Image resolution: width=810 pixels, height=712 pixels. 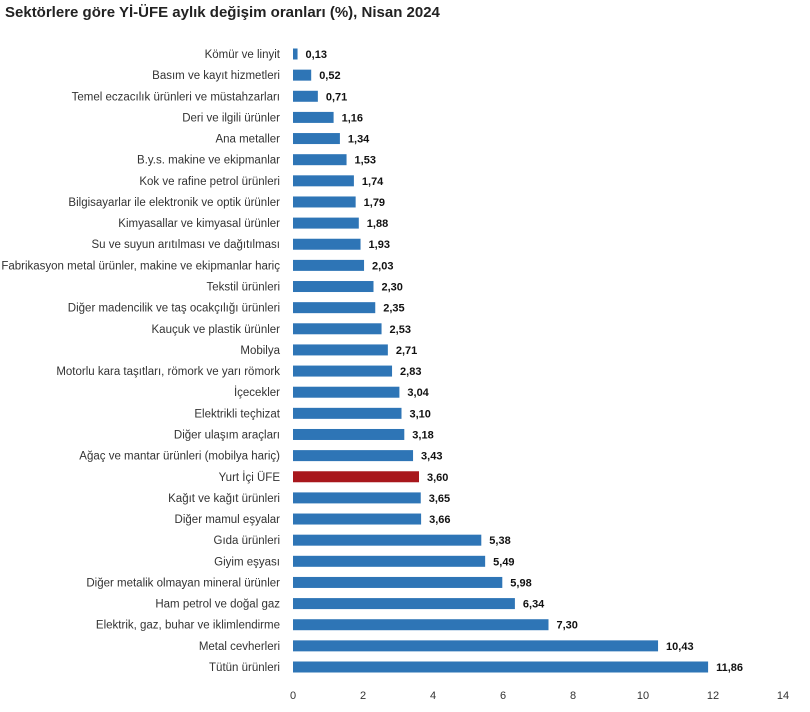 I want to click on category-label: Yurt İçi ÜFE, so click(x=250, y=477).